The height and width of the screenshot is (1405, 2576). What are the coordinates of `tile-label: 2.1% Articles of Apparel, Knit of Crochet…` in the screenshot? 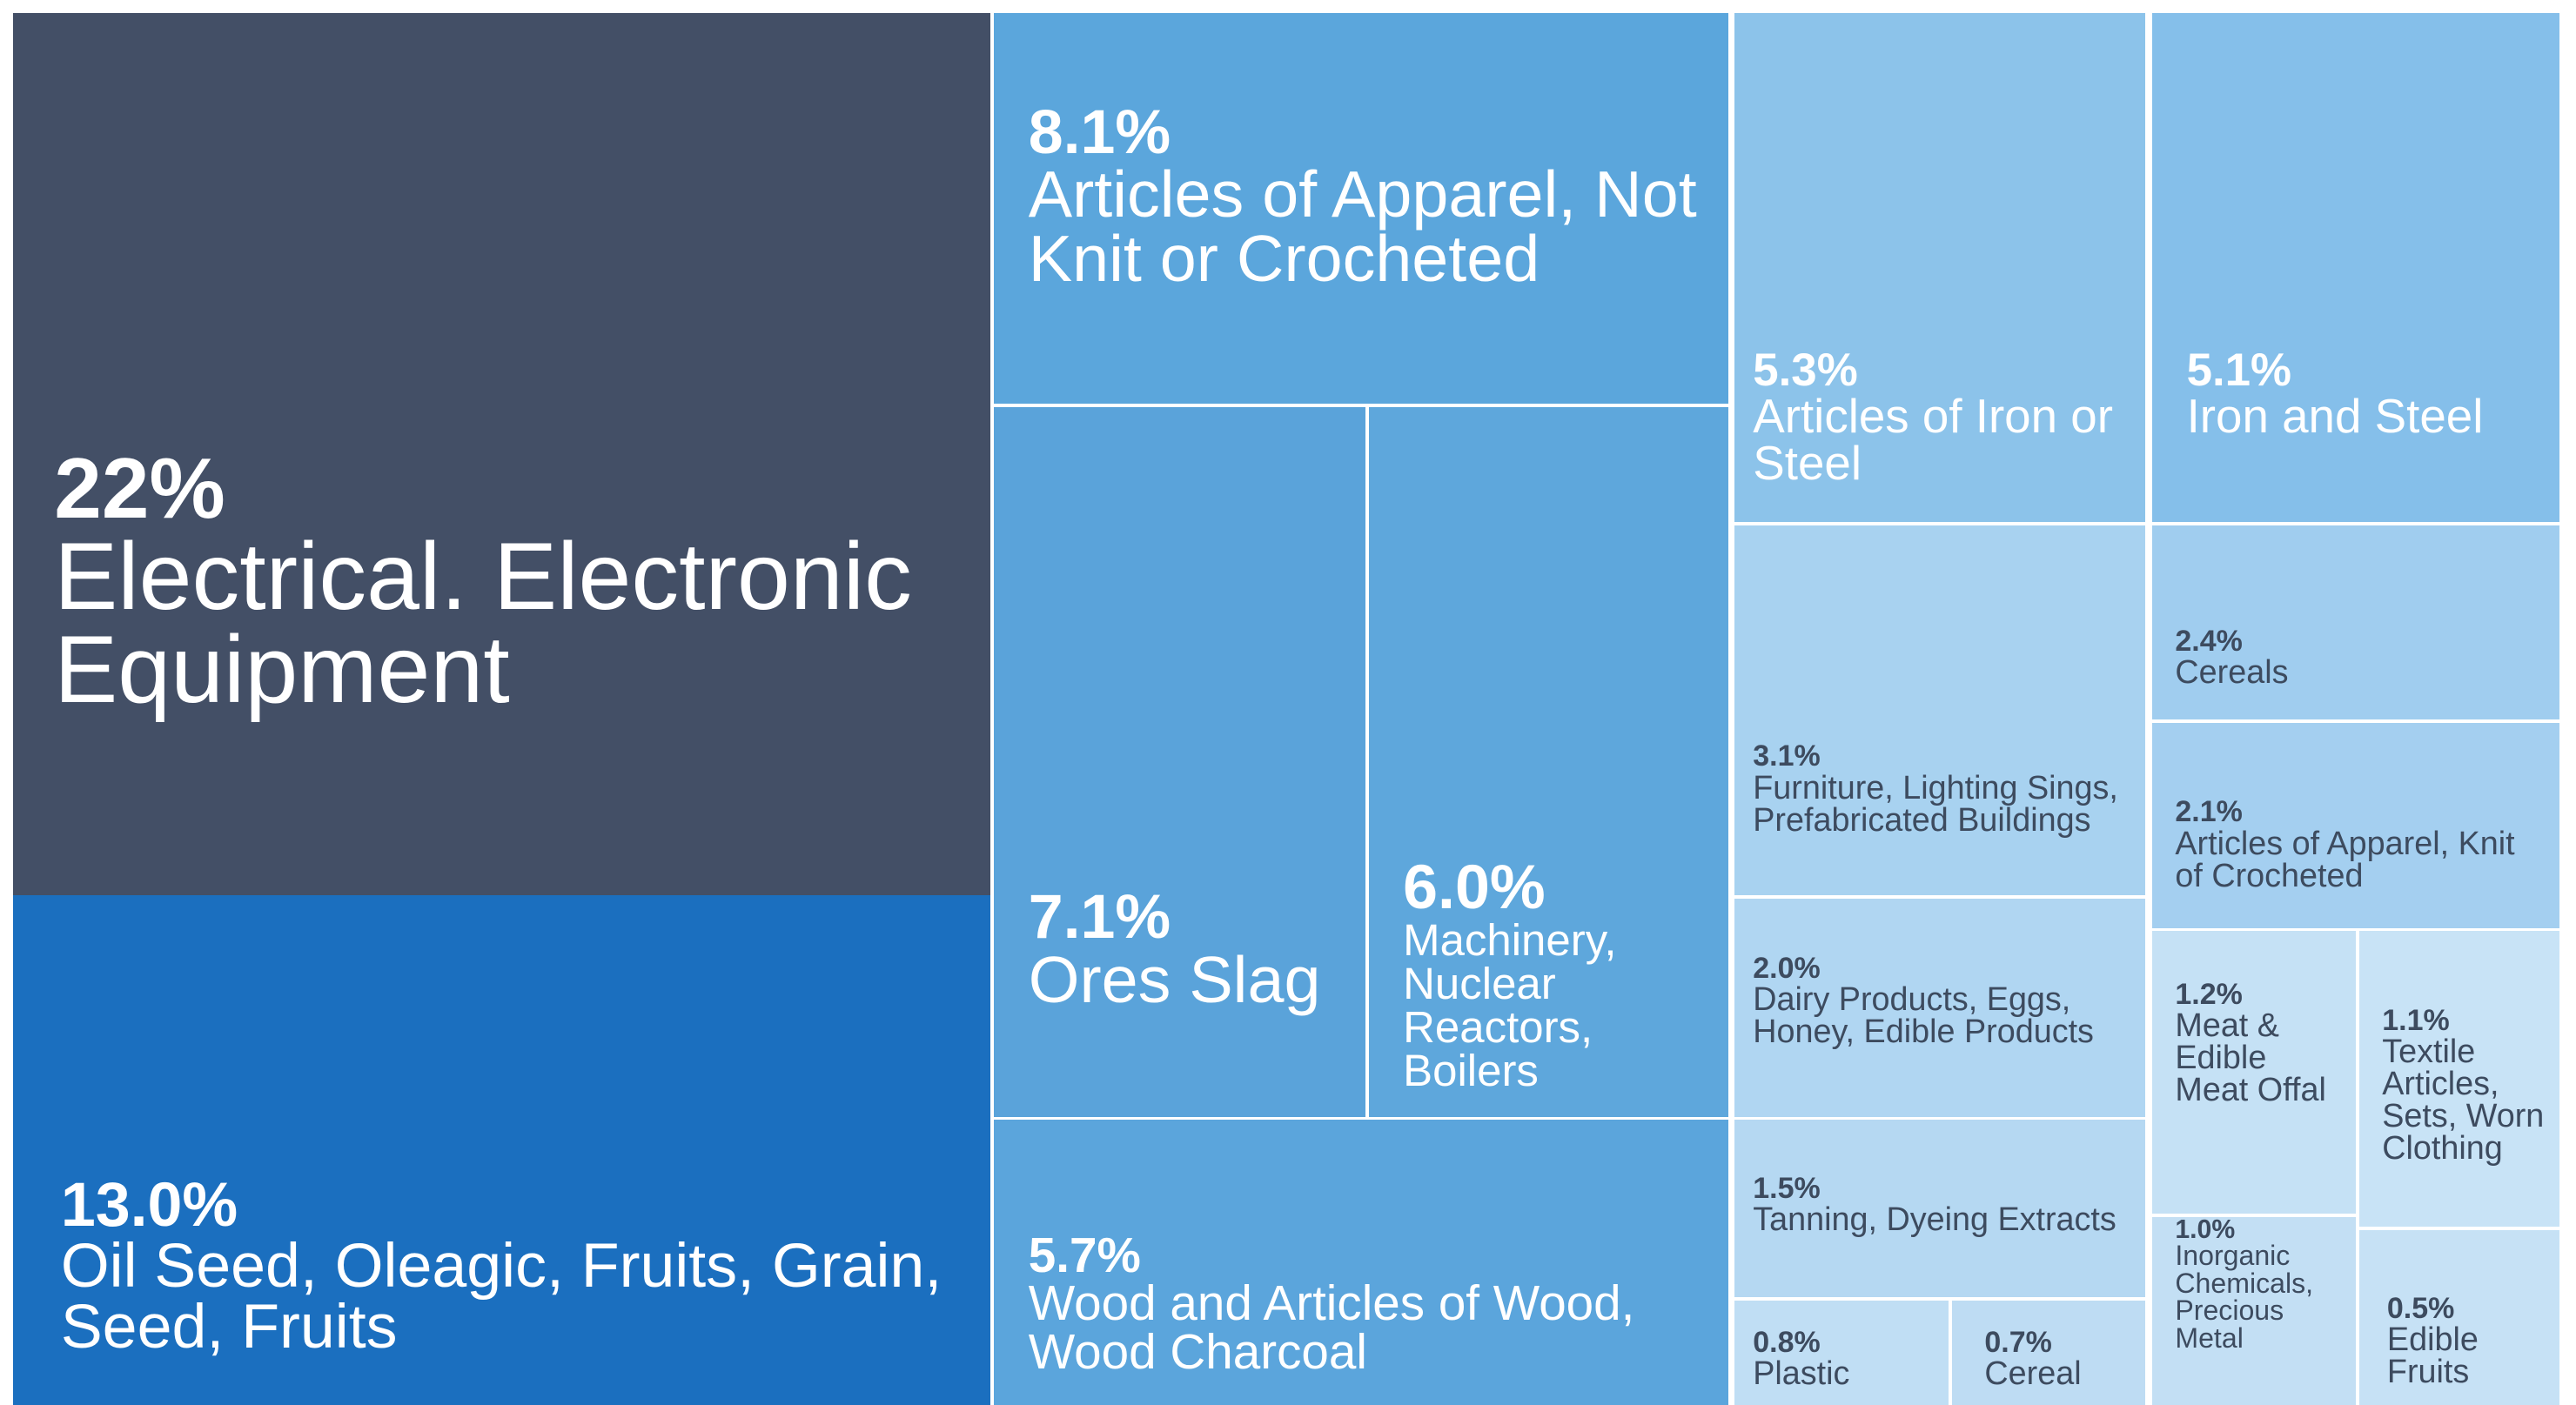 It's located at (2361, 844).